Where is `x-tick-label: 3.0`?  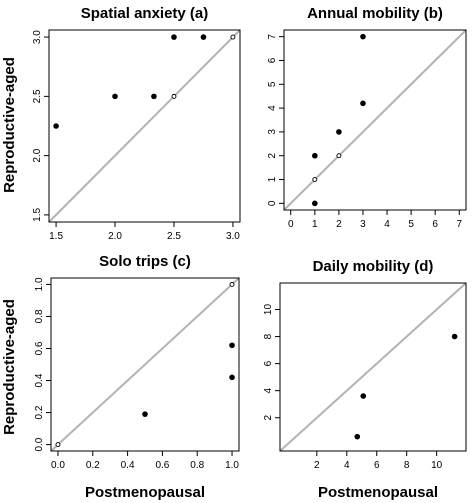 x-tick-label: 3.0 is located at coordinates (233, 236).